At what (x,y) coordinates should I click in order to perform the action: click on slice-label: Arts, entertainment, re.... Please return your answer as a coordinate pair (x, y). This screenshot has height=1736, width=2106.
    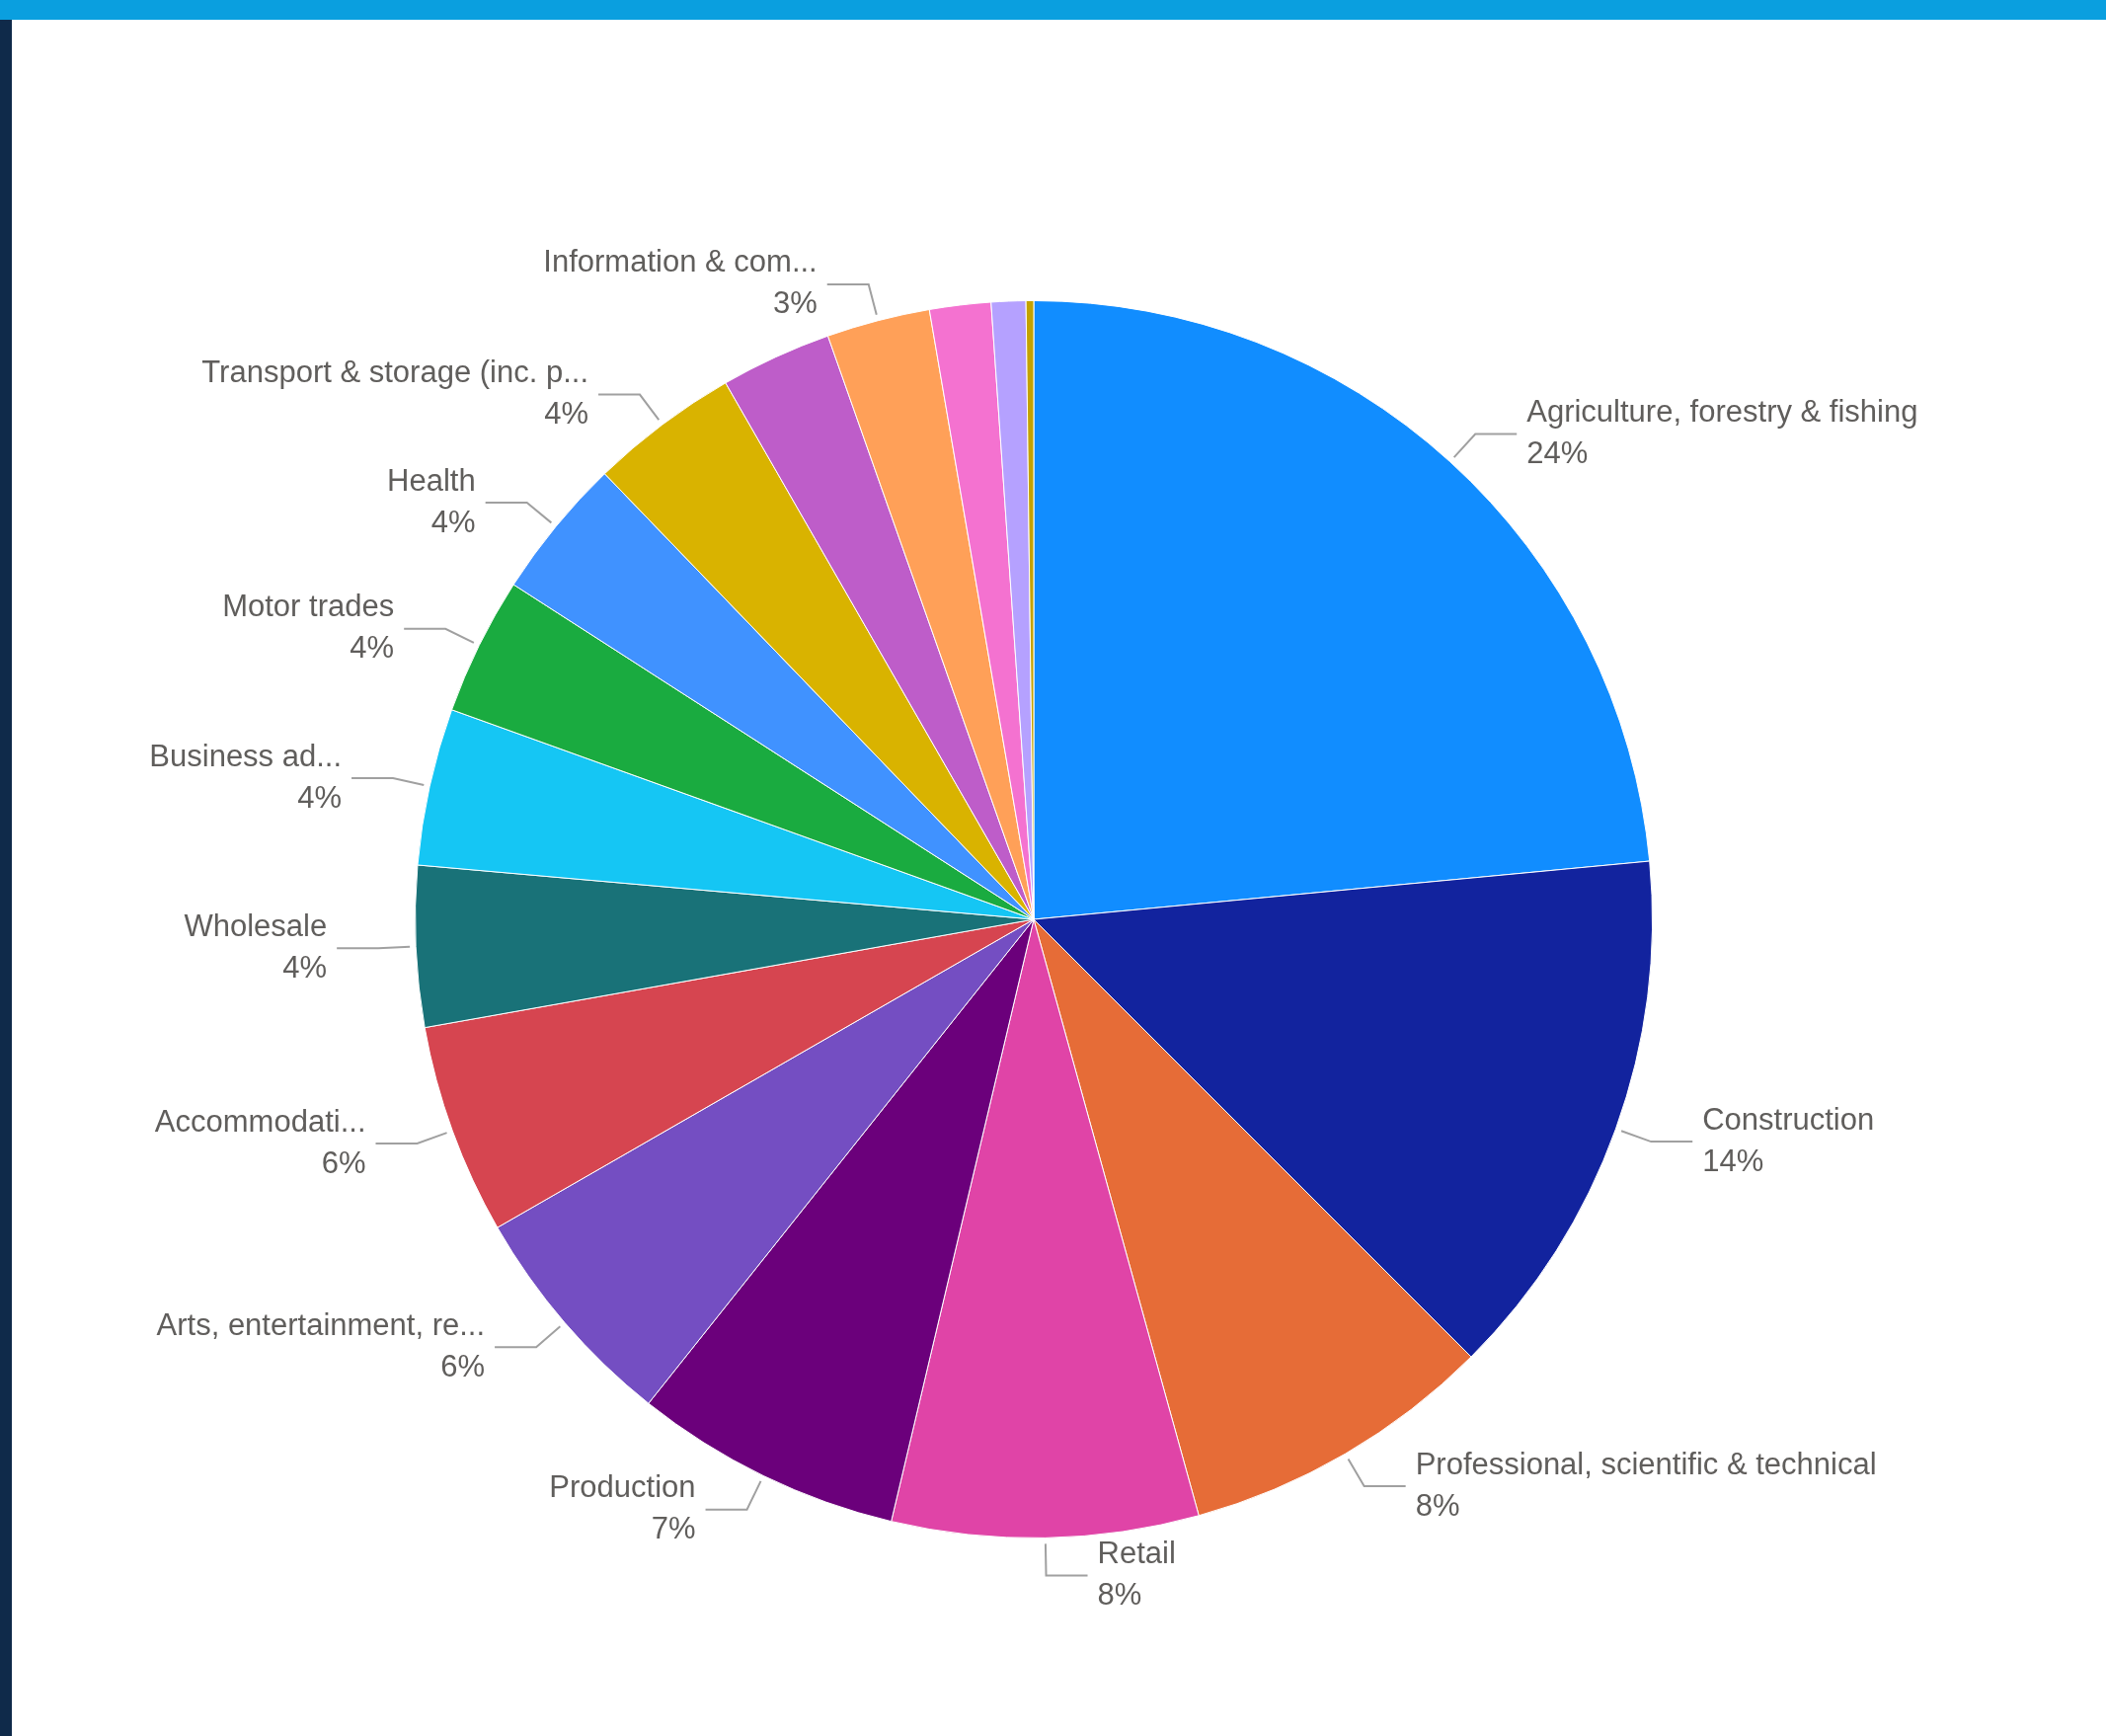
    Looking at the image, I should click on (321, 1324).